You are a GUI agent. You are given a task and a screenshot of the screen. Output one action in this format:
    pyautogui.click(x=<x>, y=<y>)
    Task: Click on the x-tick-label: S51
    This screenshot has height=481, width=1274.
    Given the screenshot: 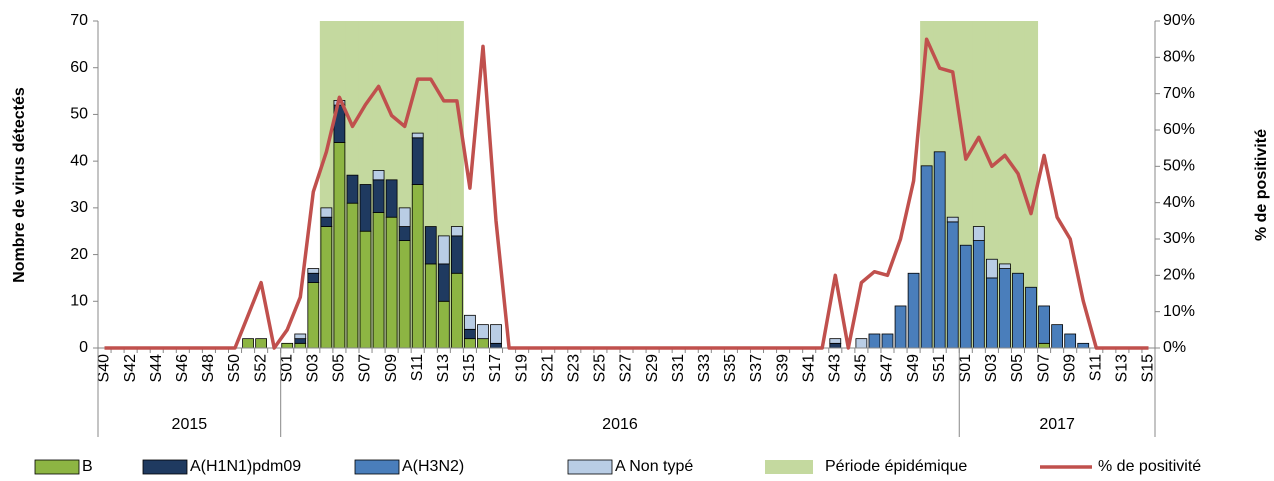 What is the action you would take?
    pyautogui.click(x=939, y=368)
    